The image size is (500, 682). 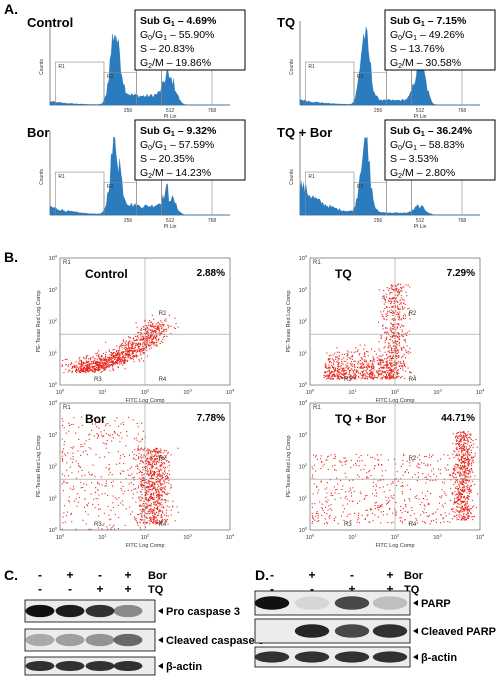 I want to click on treatment-sign: +, so click(x=389, y=575).